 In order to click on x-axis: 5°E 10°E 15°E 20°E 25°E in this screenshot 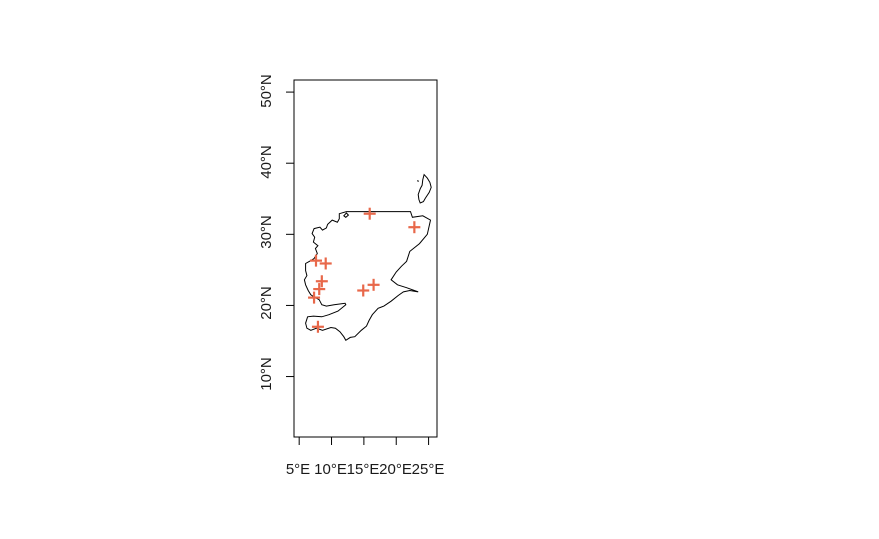, I will do `click(365, 457)`.